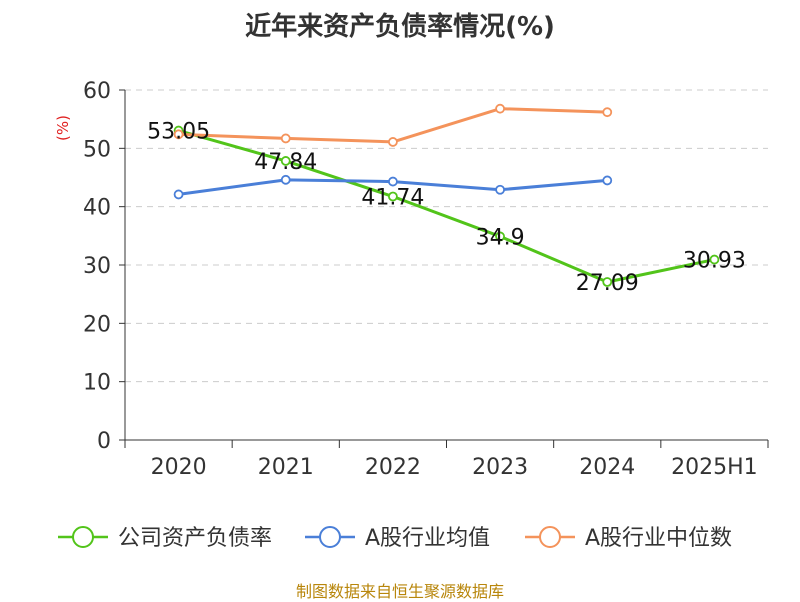 The width and height of the screenshot is (800, 602). I want to click on data-label: 30.93, so click(714, 261).